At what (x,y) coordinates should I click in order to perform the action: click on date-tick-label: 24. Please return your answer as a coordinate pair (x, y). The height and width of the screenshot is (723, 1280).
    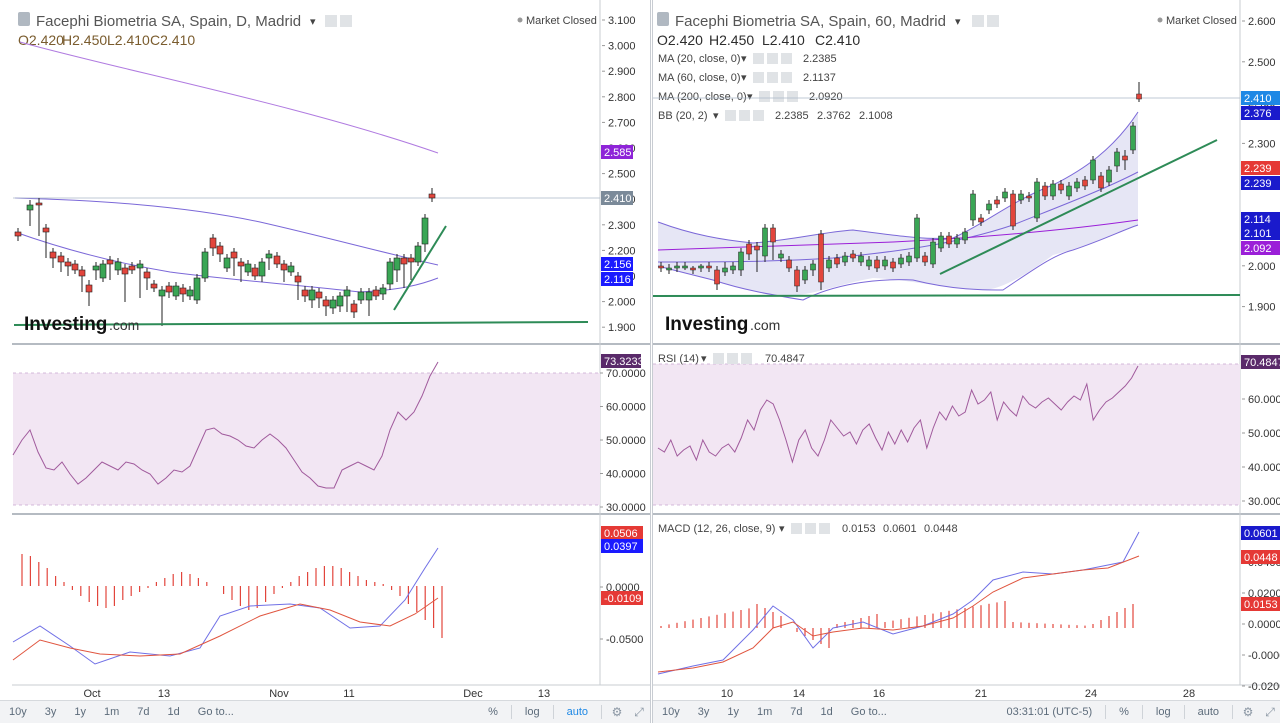
    Looking at the image, I should click on (1091, 694).